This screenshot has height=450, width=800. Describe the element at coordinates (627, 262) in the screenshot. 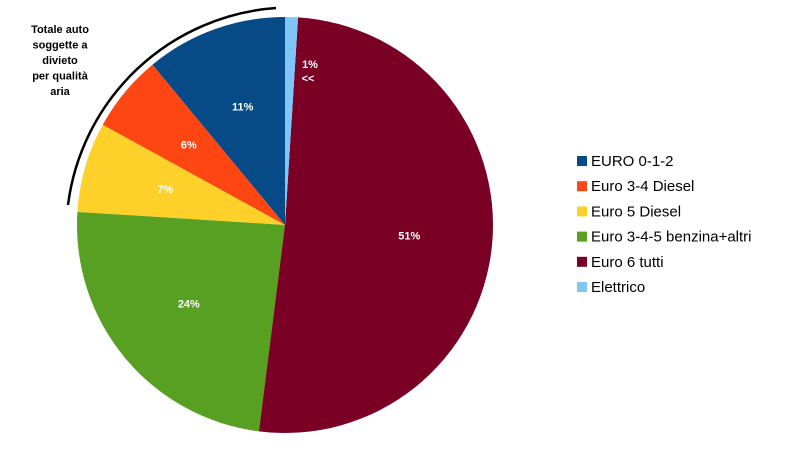

I see `legend-label: Euro 6 tutti` at that location.